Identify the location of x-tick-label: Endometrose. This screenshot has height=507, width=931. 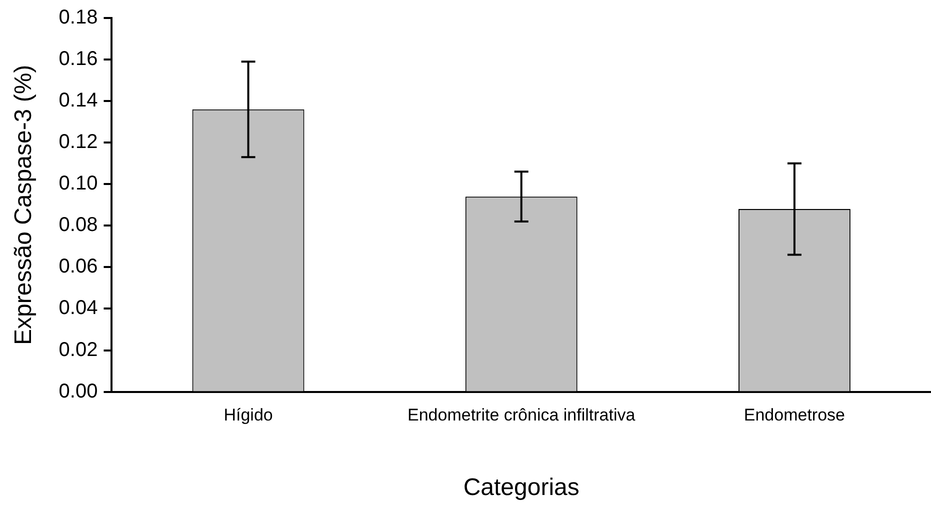
(795, 415).